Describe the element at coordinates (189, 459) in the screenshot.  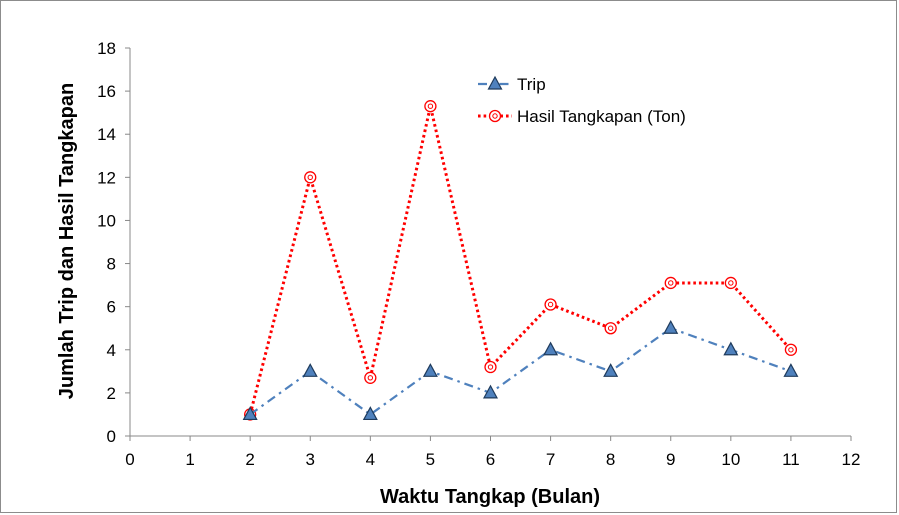
I see `x-tick-label: 1` at that location.